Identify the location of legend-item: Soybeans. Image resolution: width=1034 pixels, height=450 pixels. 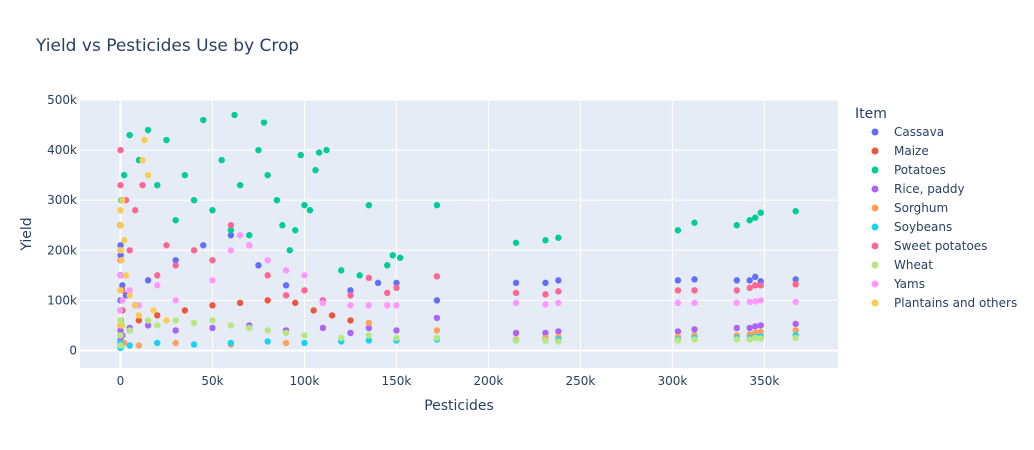
(912, 227).